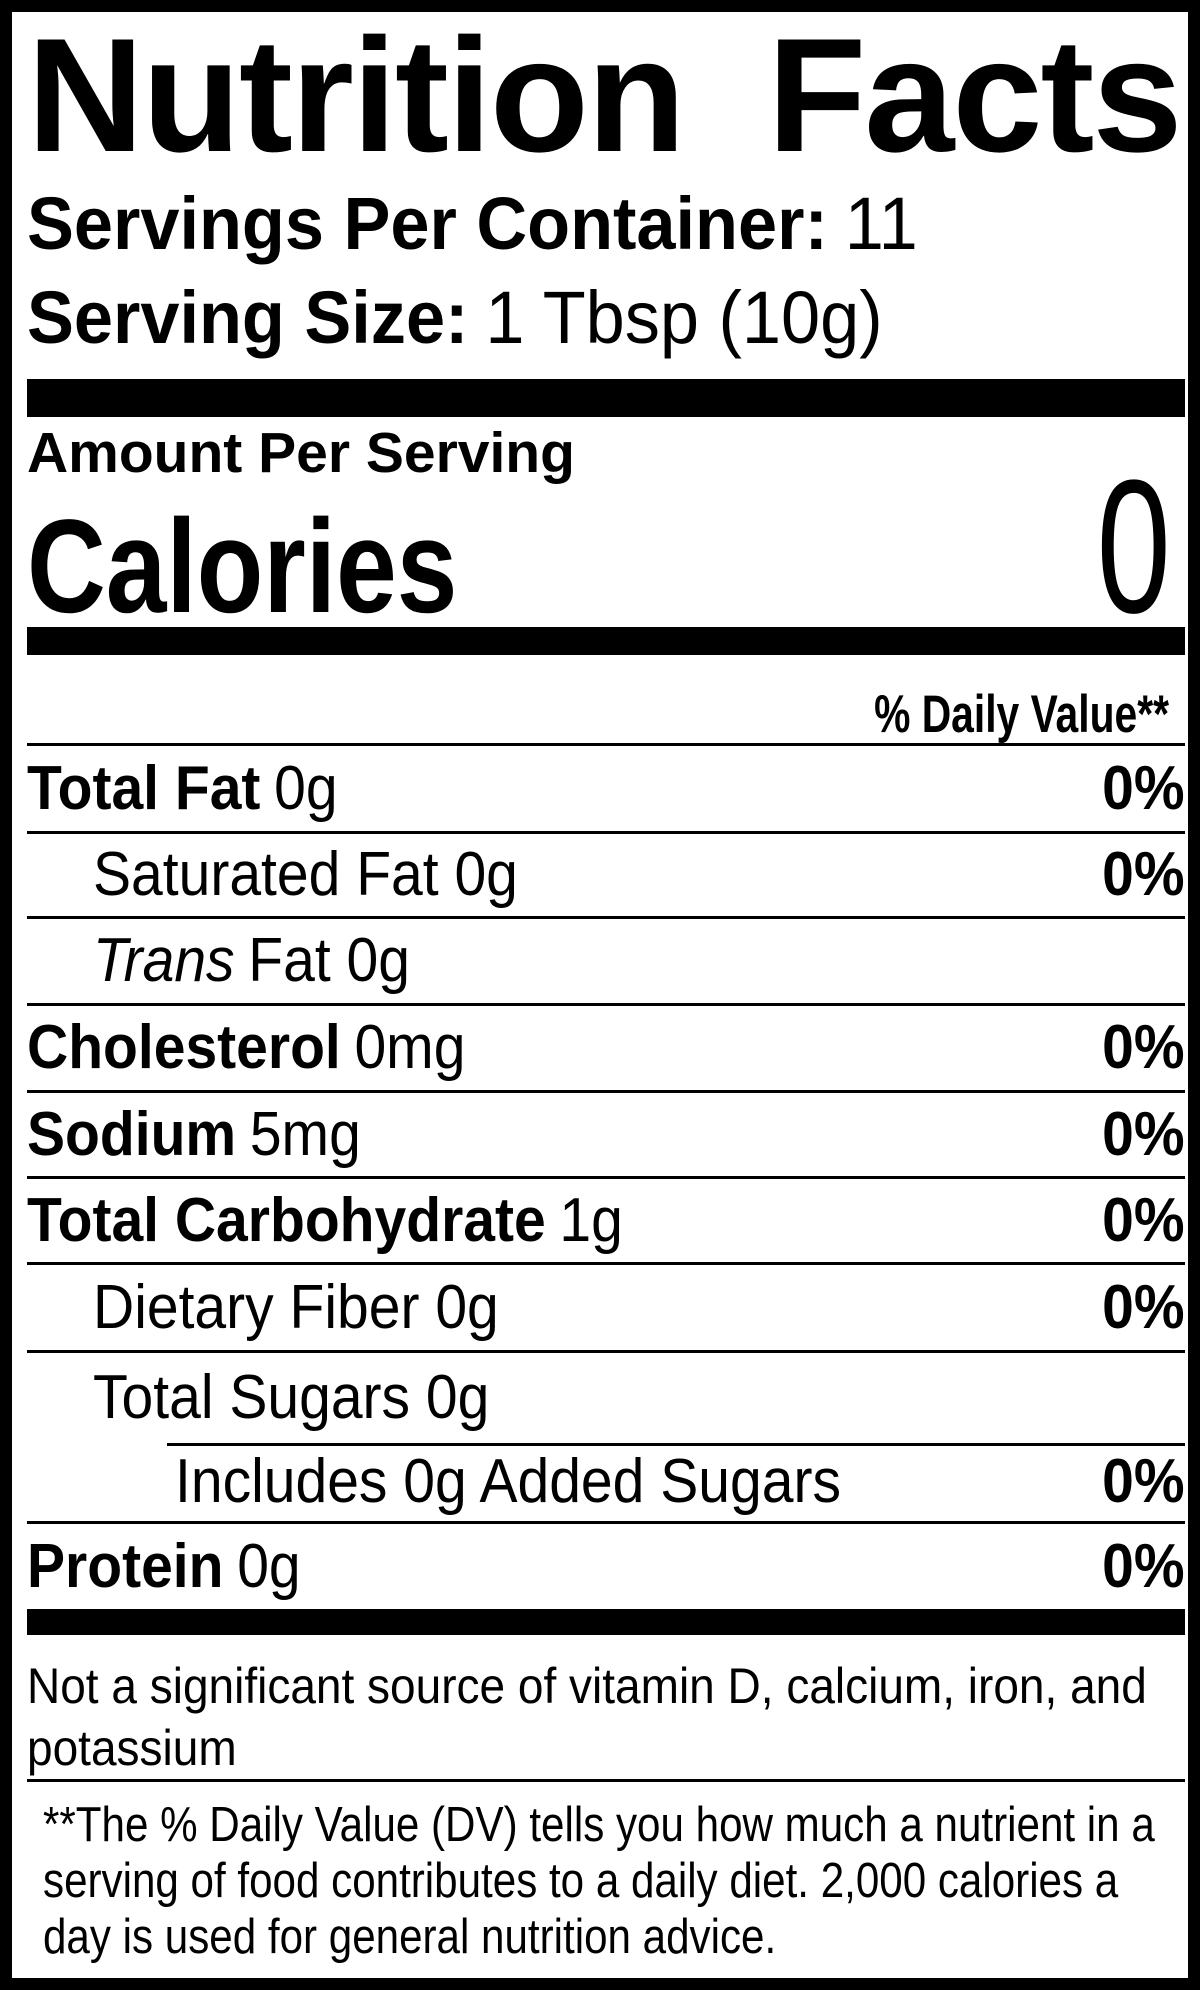 This screenshot has height=1990, width=1200. I want to click on nutrient-name-bold: Total Carbohydrate, so click(286, 1220).